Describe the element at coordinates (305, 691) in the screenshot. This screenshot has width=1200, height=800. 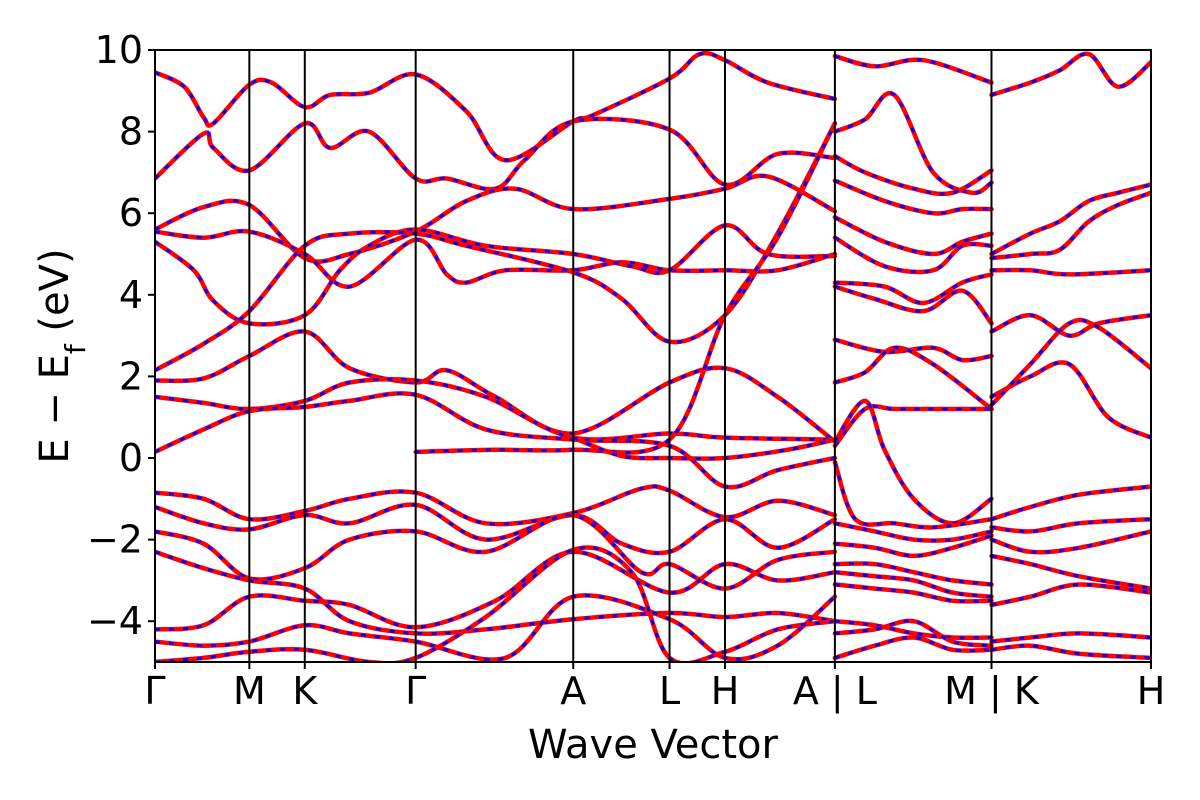
I see `x-tick-label-2: K` at that location.